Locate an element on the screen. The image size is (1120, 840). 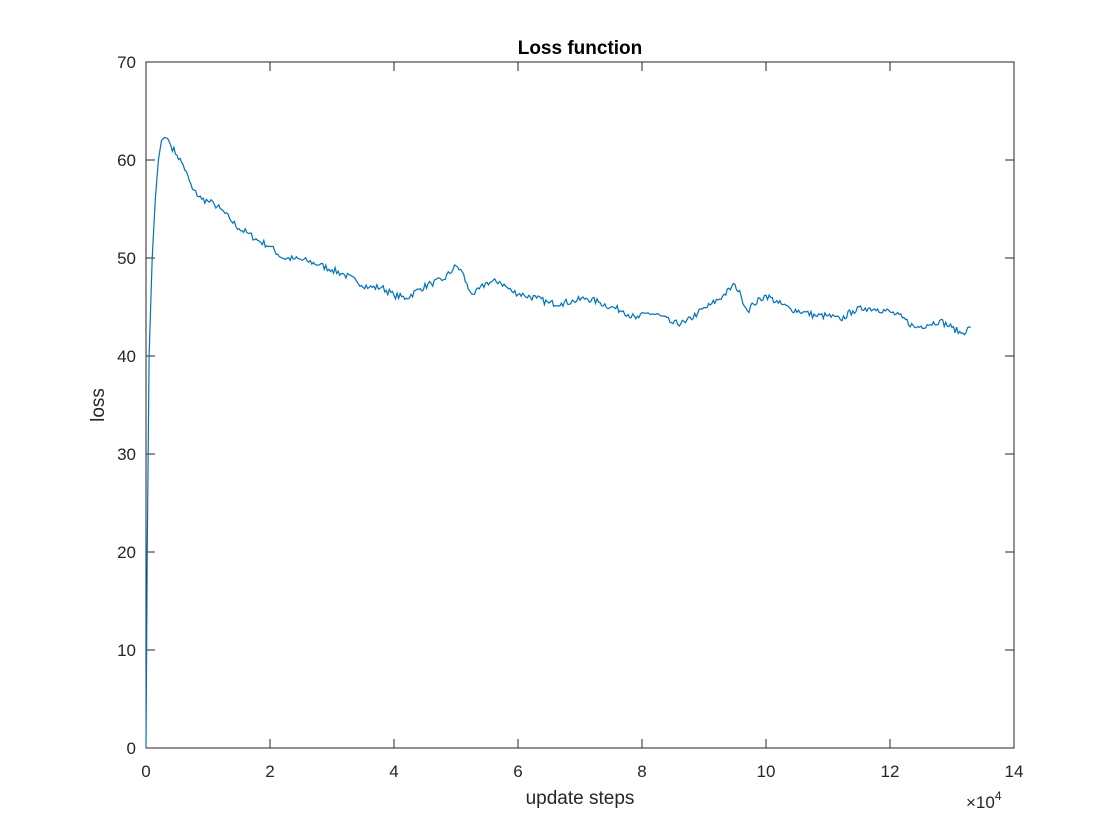
x-tick-label: 8 is located at coordinates (641, 771).